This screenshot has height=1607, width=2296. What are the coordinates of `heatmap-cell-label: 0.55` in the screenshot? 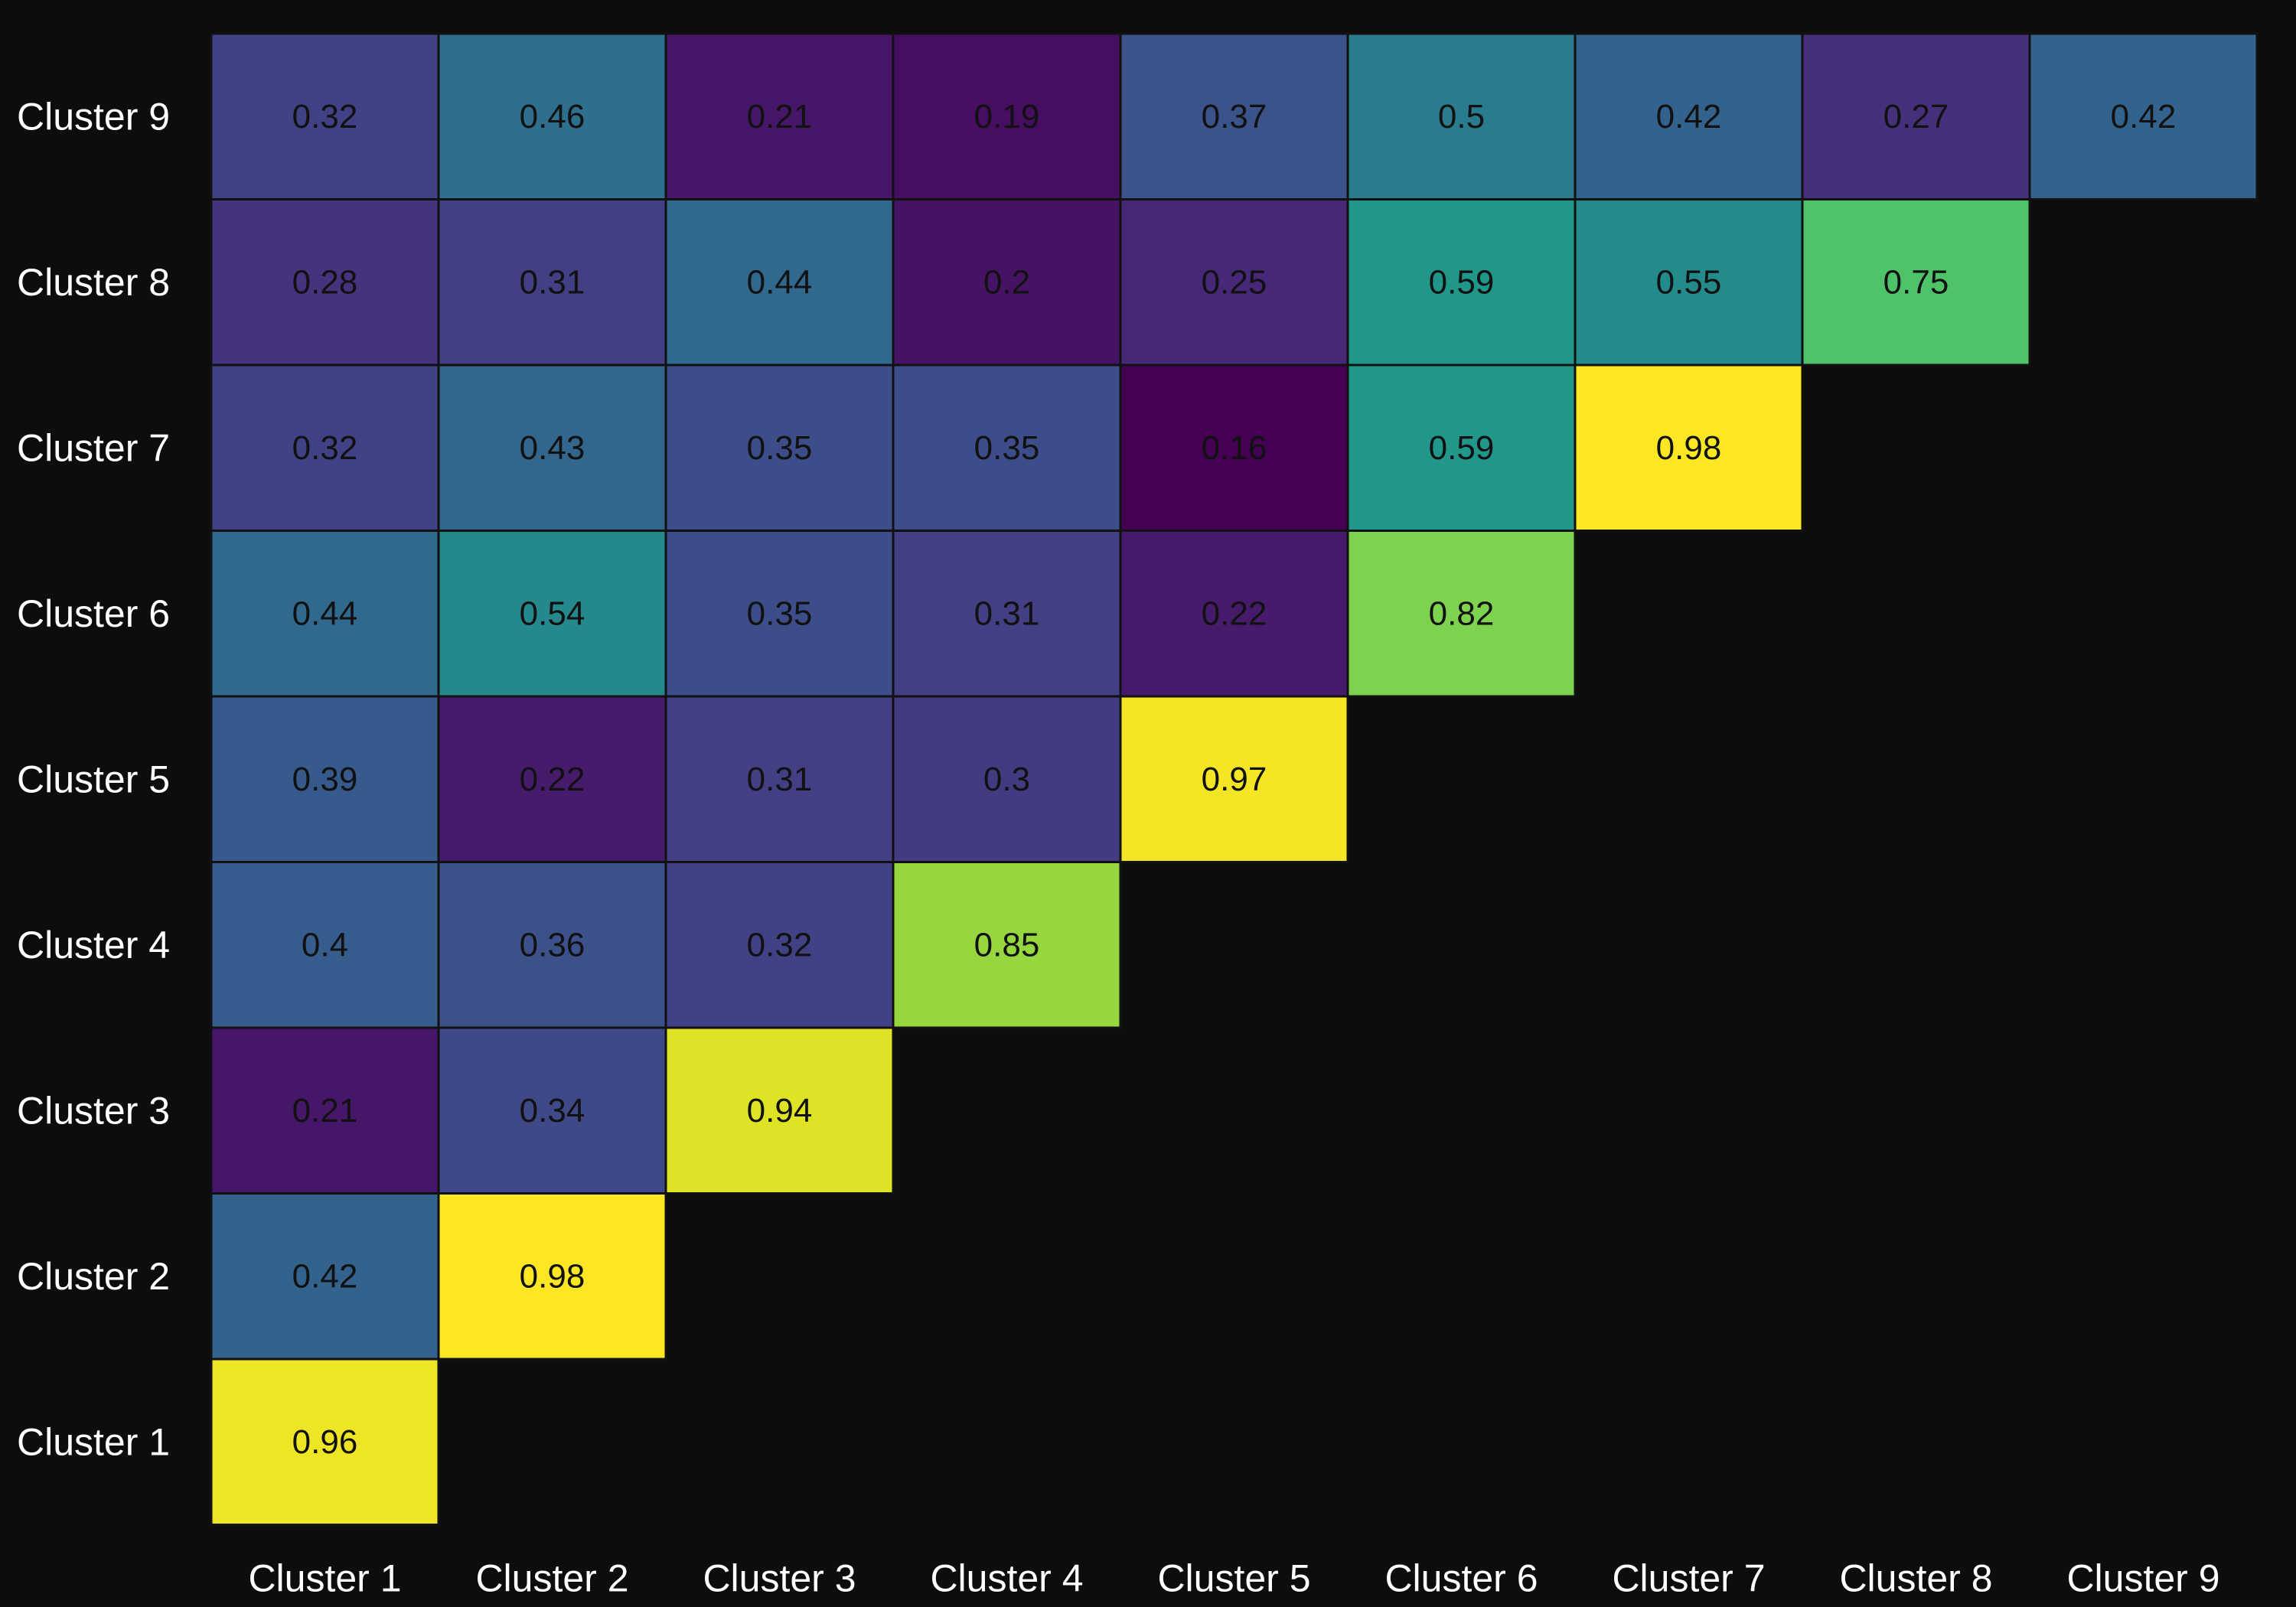 It's located at (1689, 282).